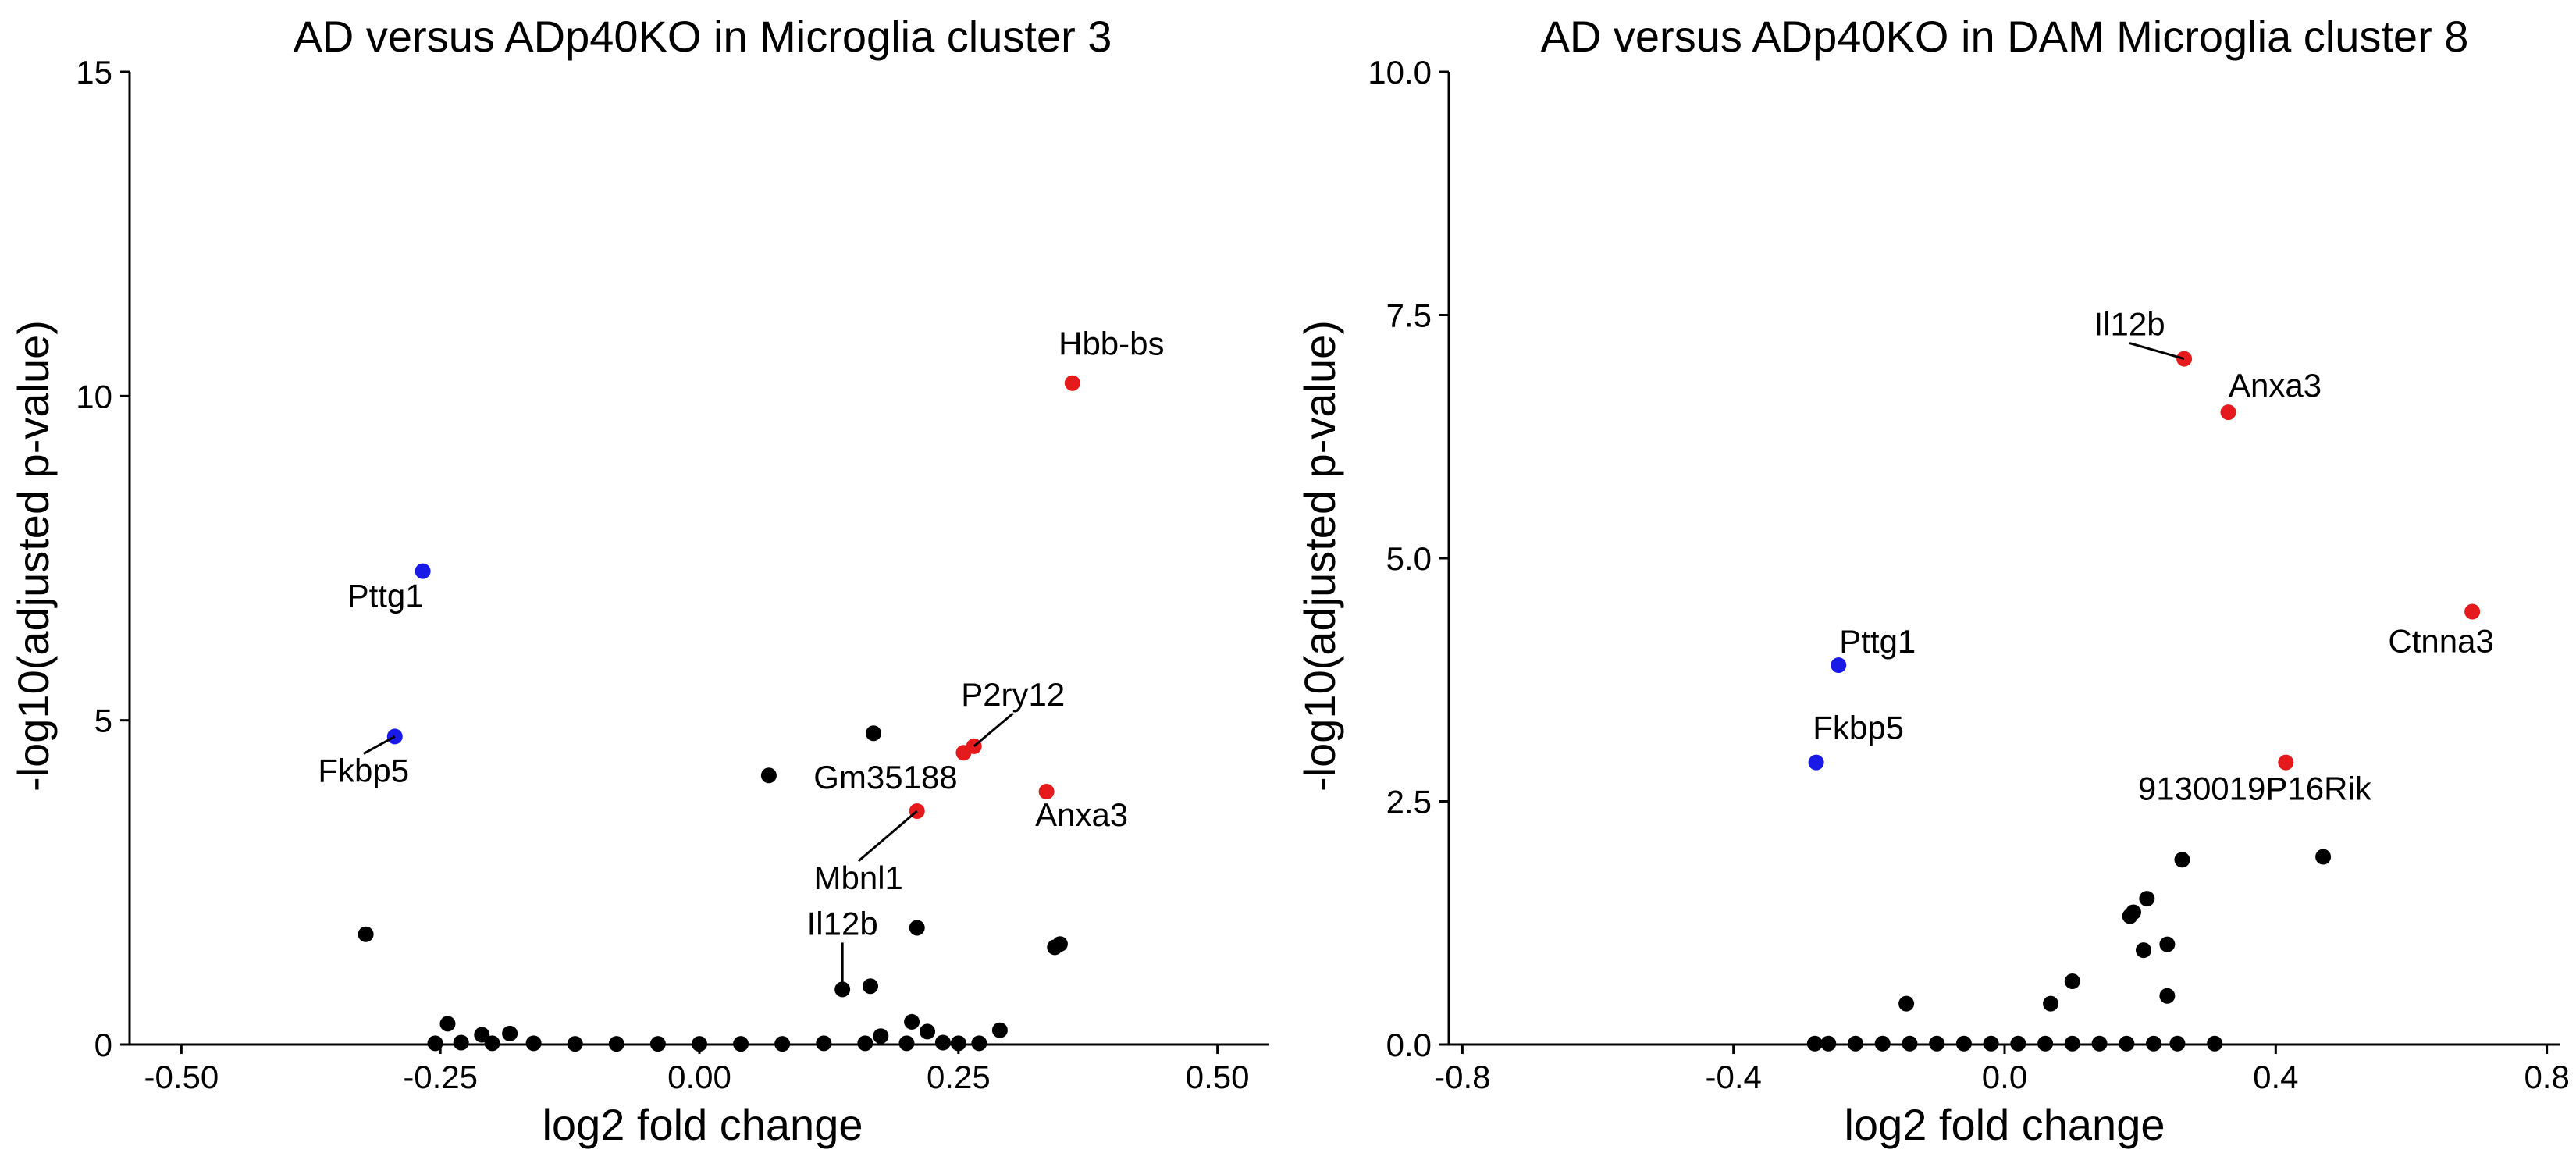 This screenshot has width=2576, height=1171. I want to click on x-tick-label: -0.4, so click(1733, 1077).